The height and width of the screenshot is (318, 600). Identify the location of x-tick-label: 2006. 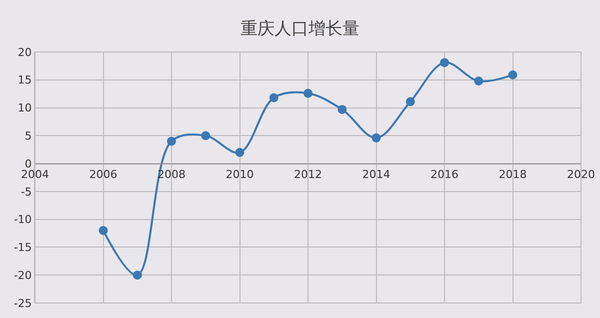
(103, 174).